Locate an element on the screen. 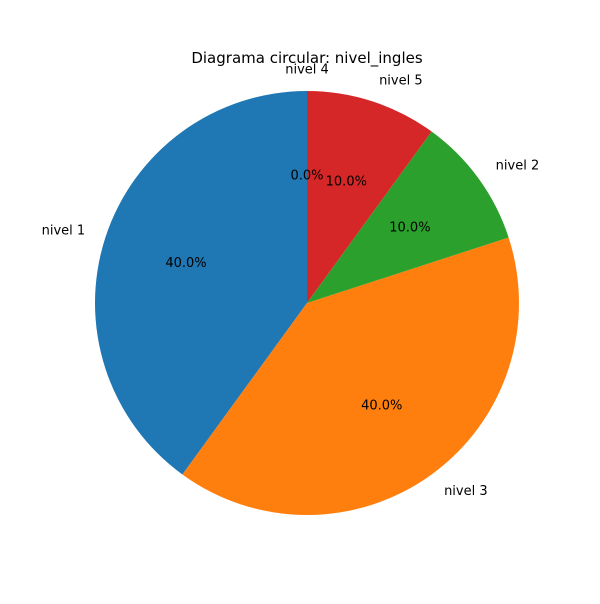  slice-pct-nivel-5: 10.0% is located at coordinates (346, 182).